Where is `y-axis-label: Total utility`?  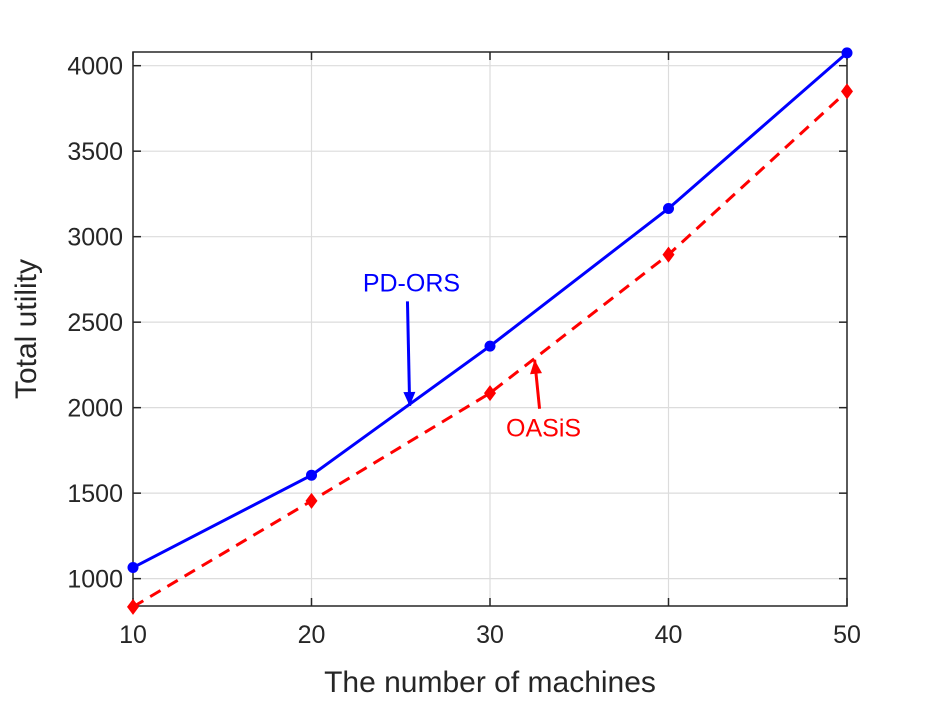
y-axis-label: Total utility is located at coordinates (26, 329).